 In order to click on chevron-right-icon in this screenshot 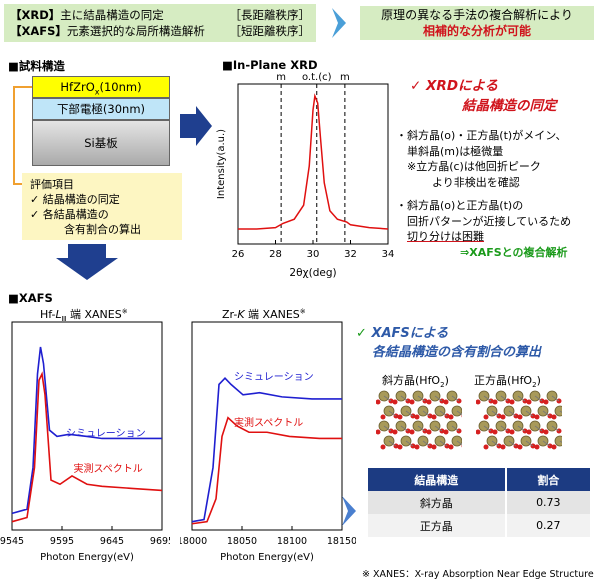, I will do `click(339, 23)`.